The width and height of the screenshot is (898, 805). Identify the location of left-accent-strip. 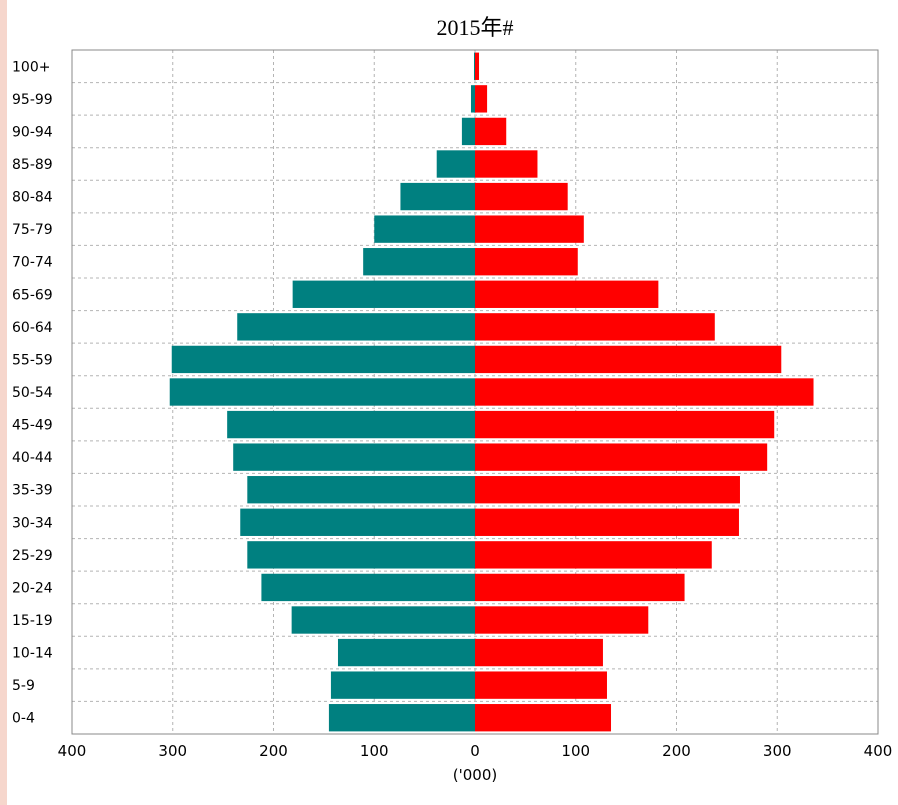
(3, 402).